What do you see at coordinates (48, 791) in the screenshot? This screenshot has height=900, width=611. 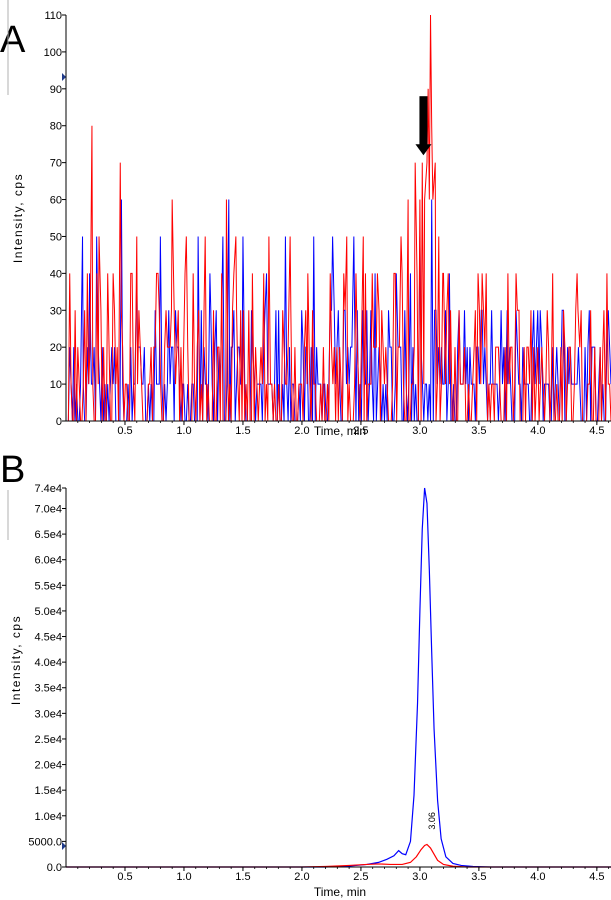 I see `y-tick-label: 1.5e4` at bounding box center [48, 791].